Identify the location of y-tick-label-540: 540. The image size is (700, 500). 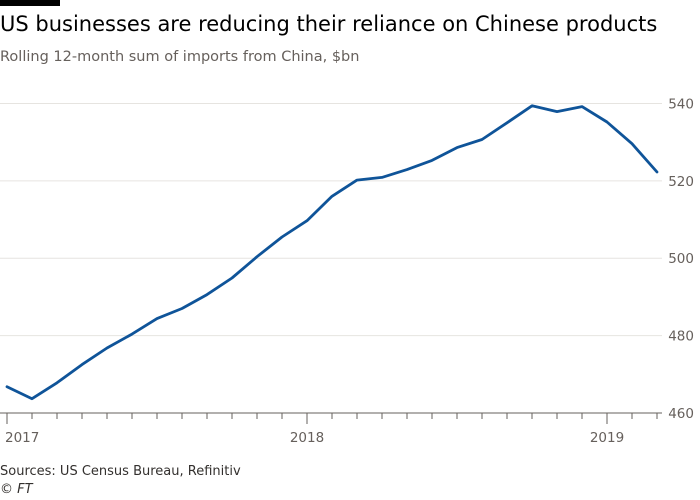
(681, 104).